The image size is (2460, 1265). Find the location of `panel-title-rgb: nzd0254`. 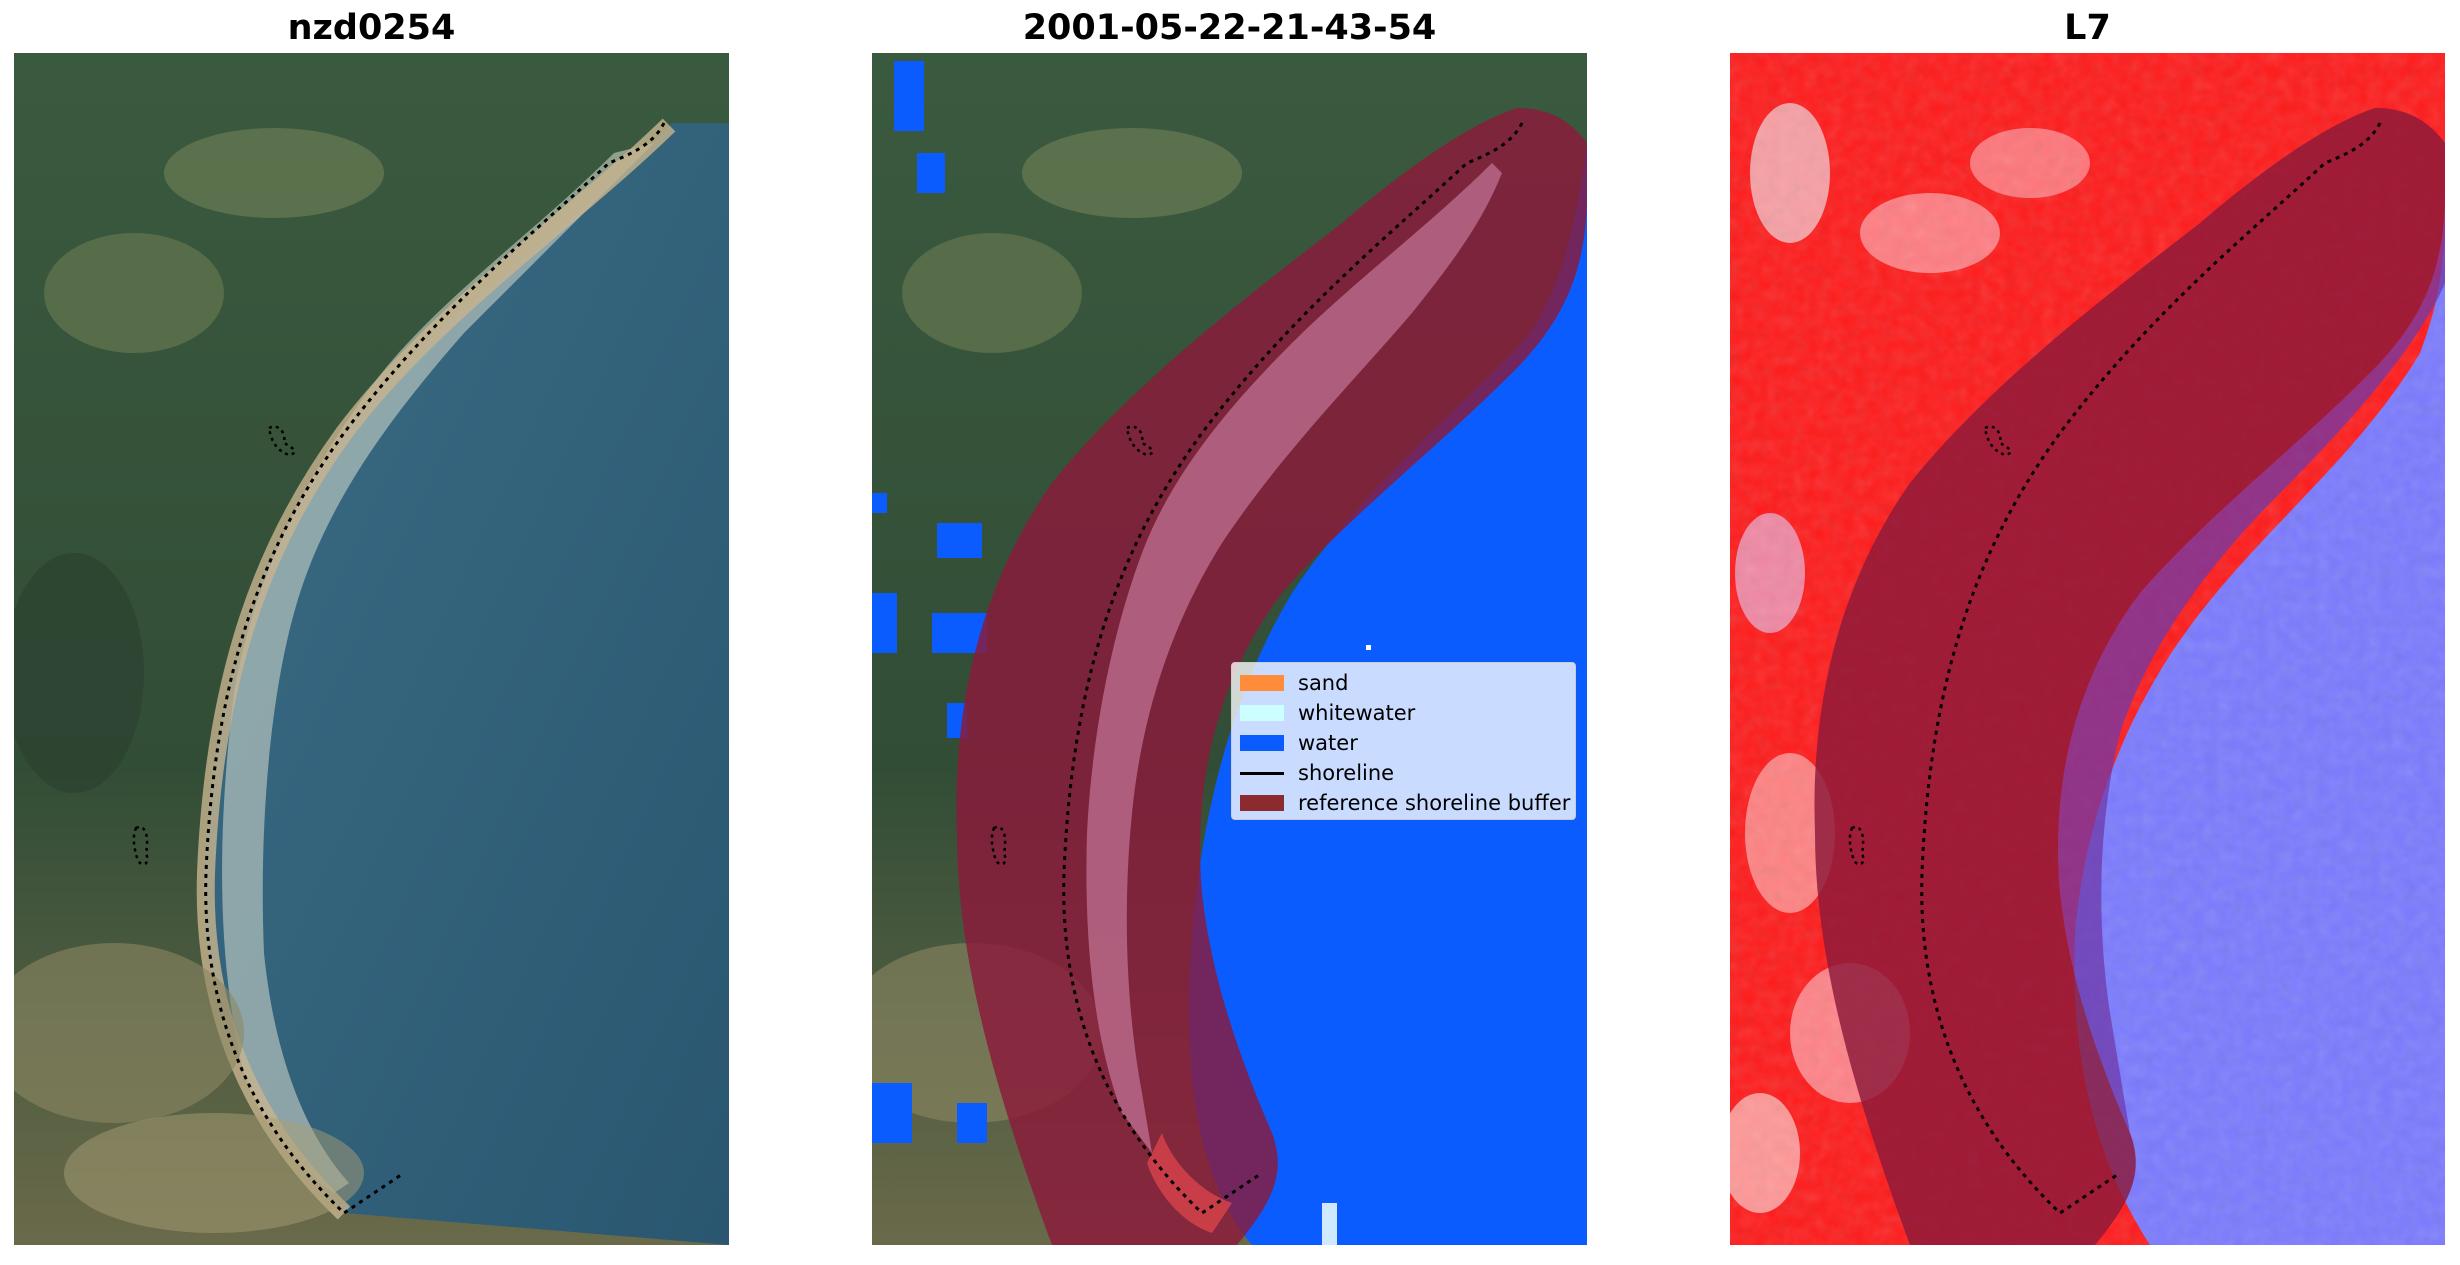

panel-title-rgb: nzd0254 is located at coordinates (371, 28).